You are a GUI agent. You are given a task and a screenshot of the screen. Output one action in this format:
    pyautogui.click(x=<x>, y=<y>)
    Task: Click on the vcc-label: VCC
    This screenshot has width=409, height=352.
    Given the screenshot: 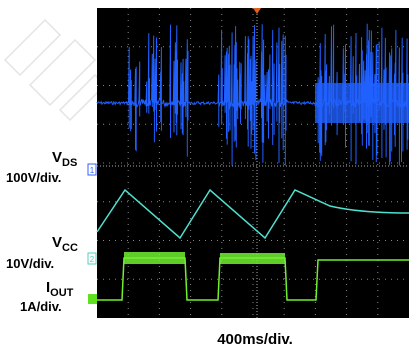 What is the action you would take?
    pyautogui.click(x=65, y=244)
    